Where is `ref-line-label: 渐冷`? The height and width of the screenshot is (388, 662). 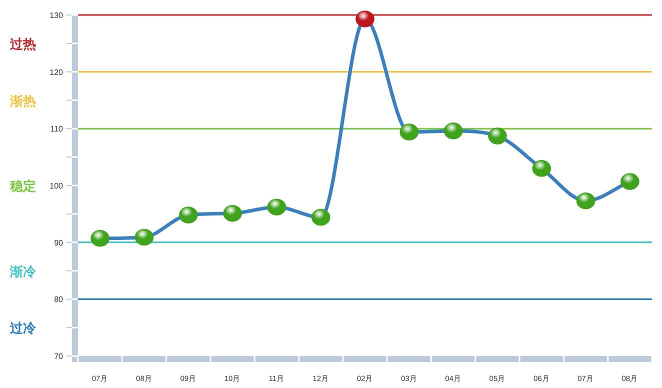
ref-line-label: 渐冷 is located at coordinates (23, 271).